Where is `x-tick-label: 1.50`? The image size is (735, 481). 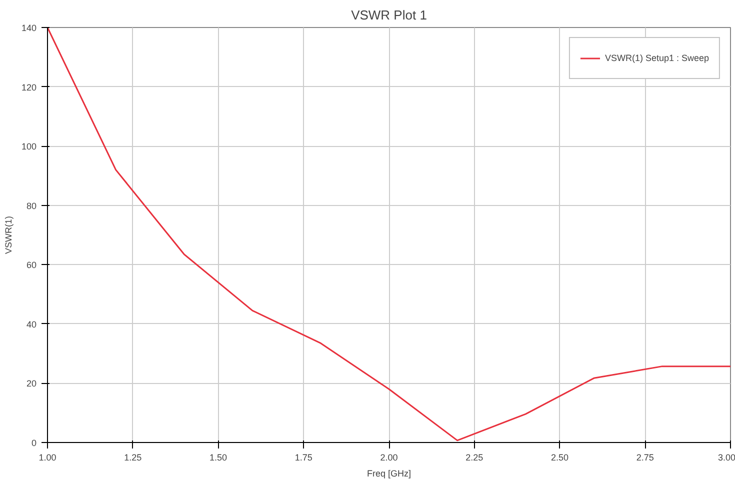
x-tick-label: 1.50 is located at coordinates (218, 457).